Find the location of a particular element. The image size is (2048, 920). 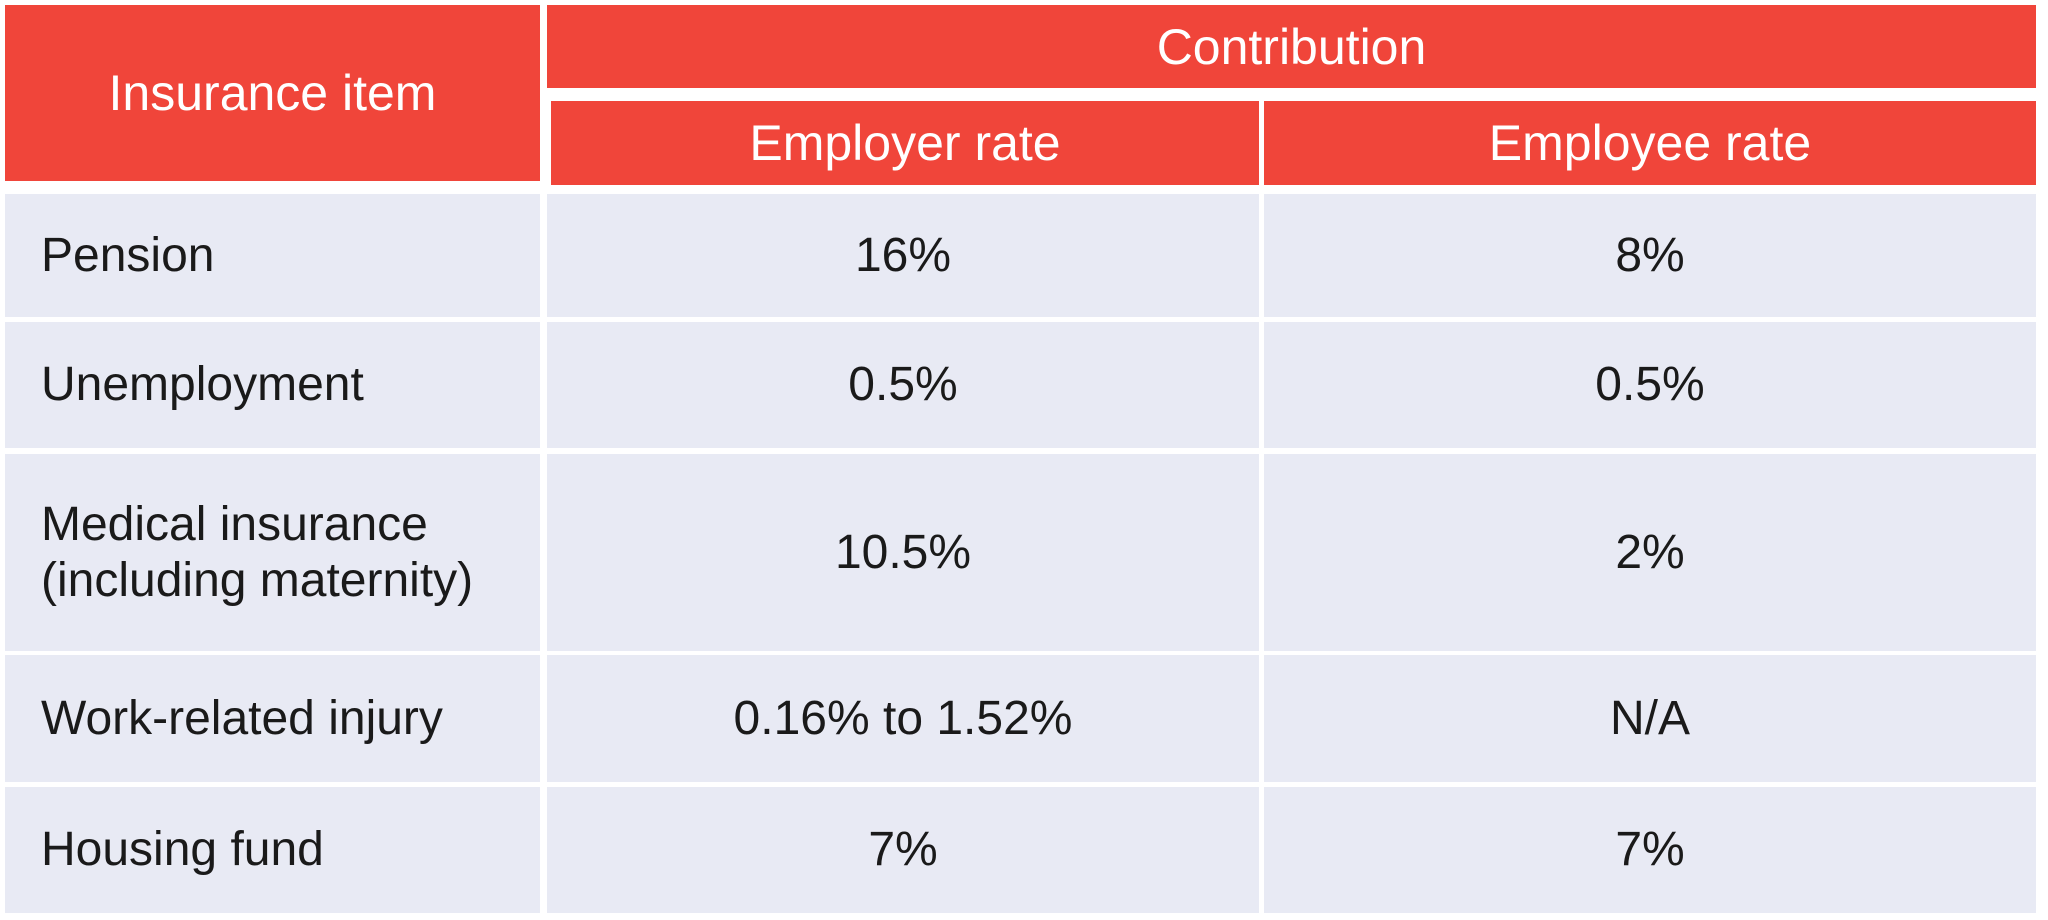

employee-cell: N/A is located at coordinates (1650, 718).